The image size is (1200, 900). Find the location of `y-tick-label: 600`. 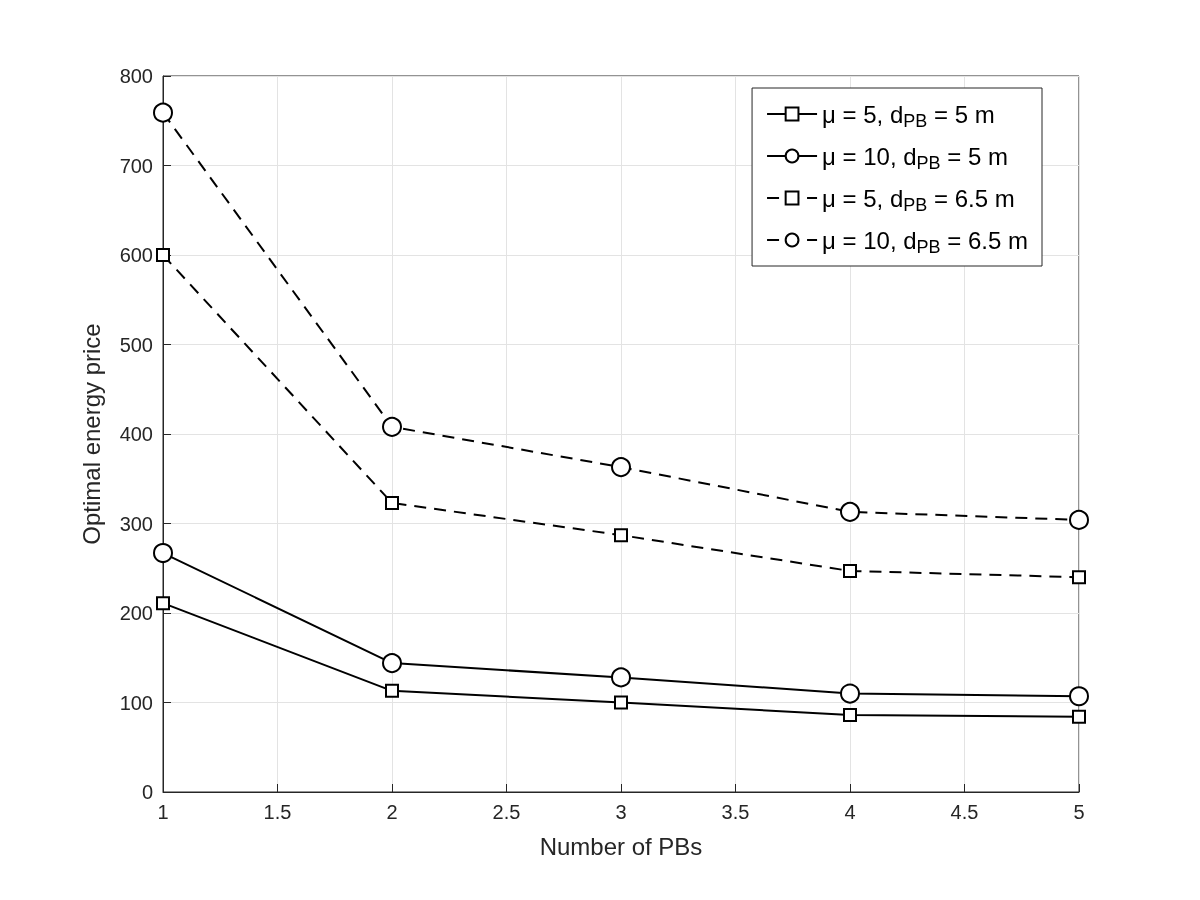

y-tick-label: 600 is located at coordinates (136, 255).